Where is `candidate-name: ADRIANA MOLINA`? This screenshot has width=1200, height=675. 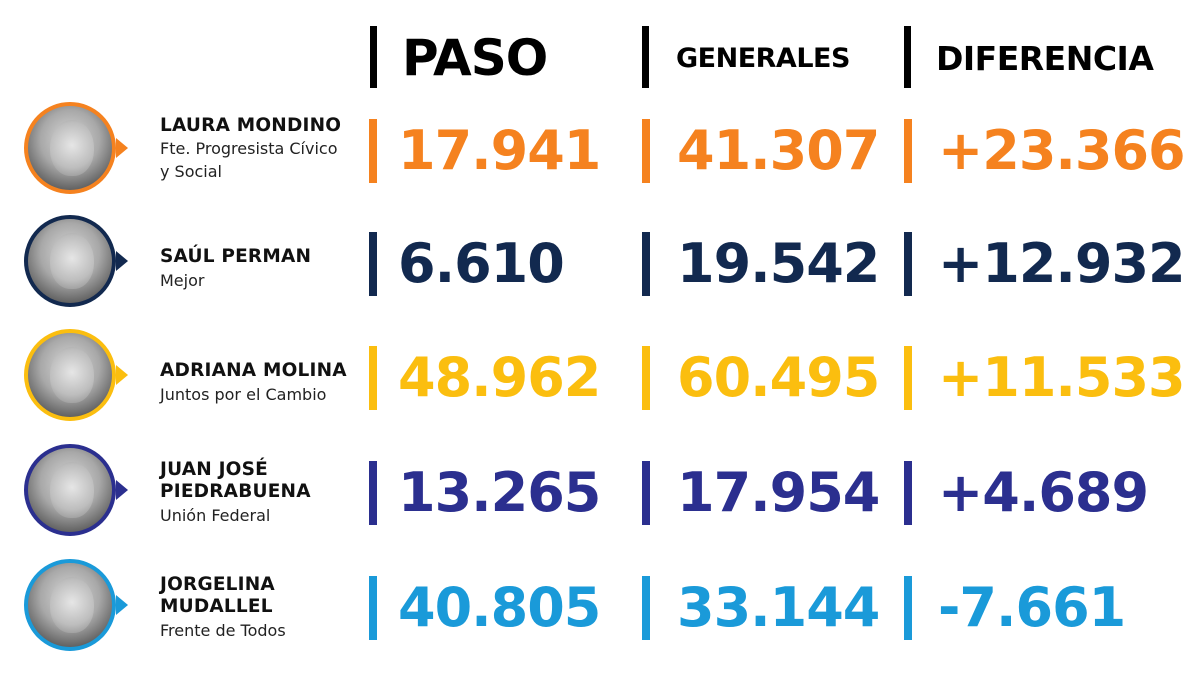 candidate-name: ADRIANA MOLINA is located at coordinates (253, 370).